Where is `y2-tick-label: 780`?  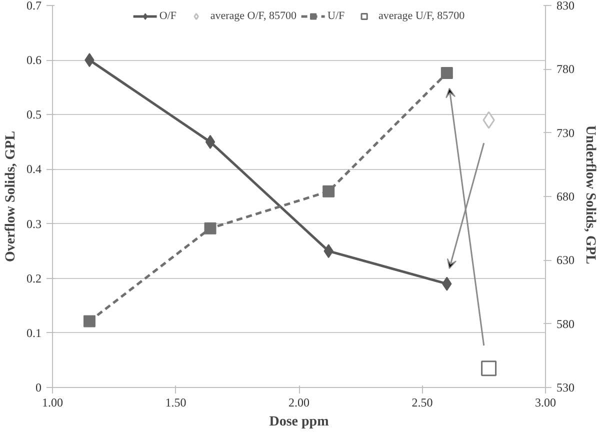 y2-tick-label: 780 is located at coordinates (565, 69).